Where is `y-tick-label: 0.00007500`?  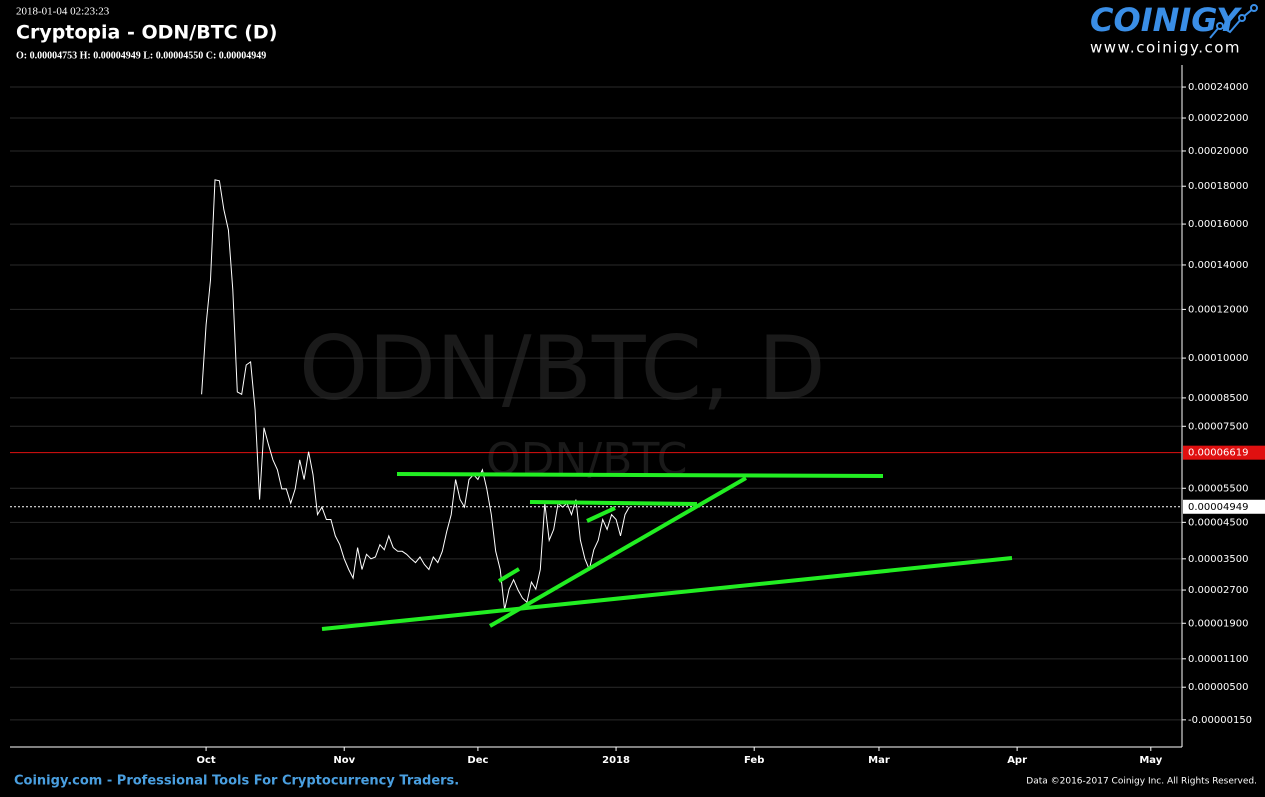
y-tick-label: 0.00007500 is located at coordinates (1218, 426).